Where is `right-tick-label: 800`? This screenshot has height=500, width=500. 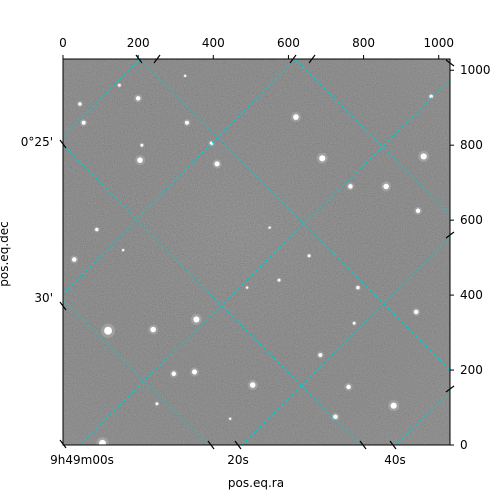 right-tick-label: 800 is located at coordinates (471, 145).